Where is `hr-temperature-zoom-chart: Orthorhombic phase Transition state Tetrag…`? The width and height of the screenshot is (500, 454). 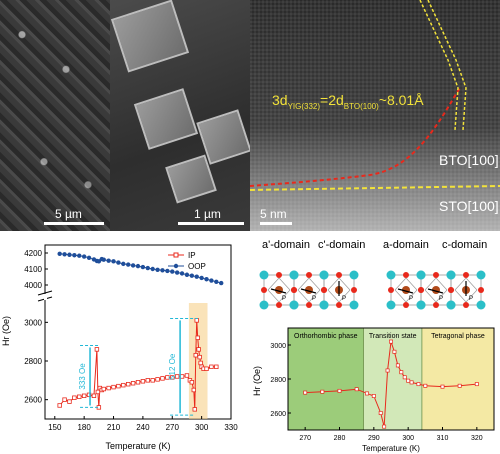 hr-temperature-zoom-chart: Orthorhombic phase Transition state Tetrag… is located at coordinates (373, 390).